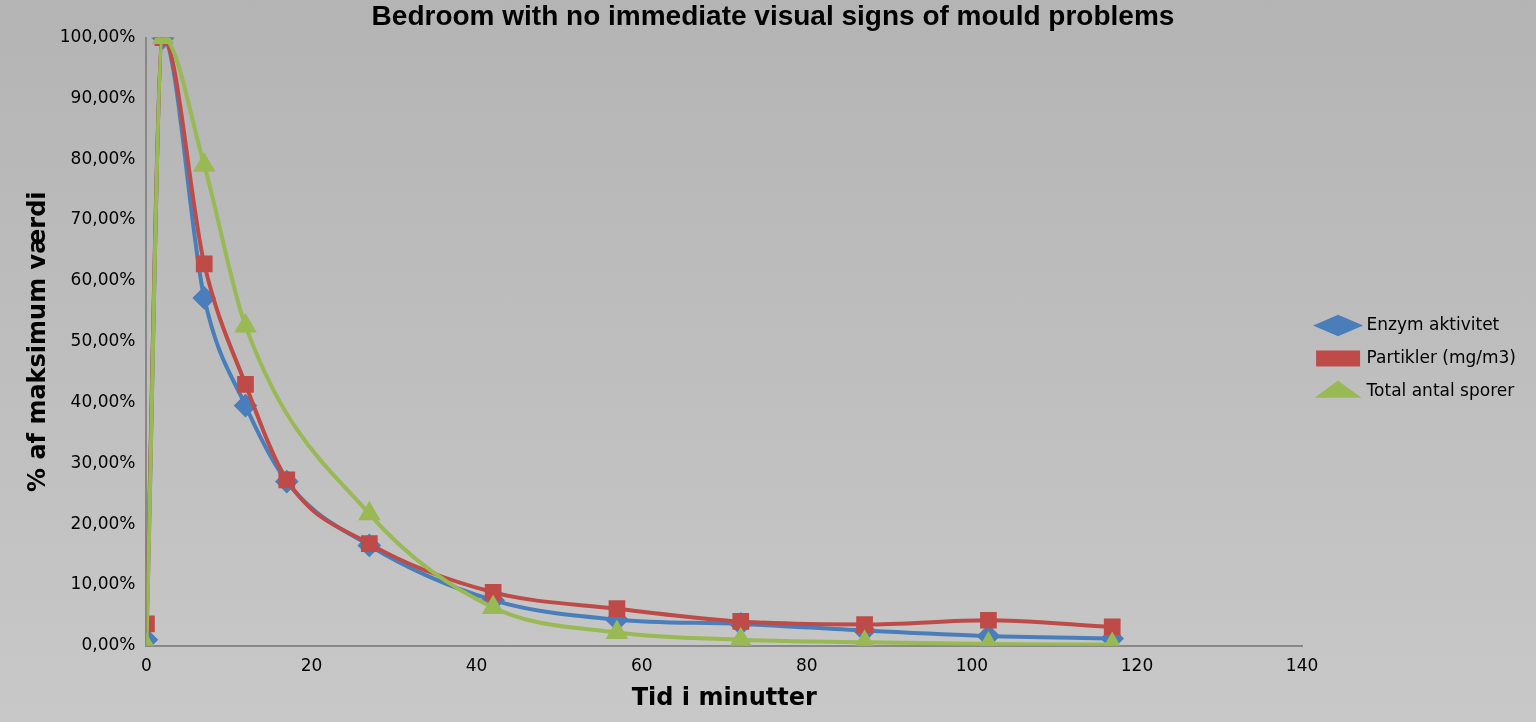 Image resolution: width=1536 pixels, height=722 pixels. I want to click on y-tick-label: 10,00%, so click(103, 583).